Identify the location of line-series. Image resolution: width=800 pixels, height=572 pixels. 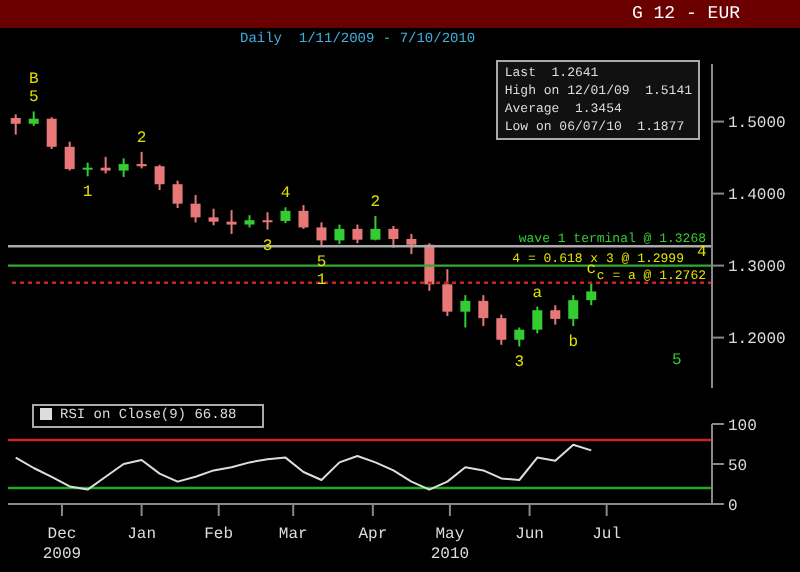
(303, 467).